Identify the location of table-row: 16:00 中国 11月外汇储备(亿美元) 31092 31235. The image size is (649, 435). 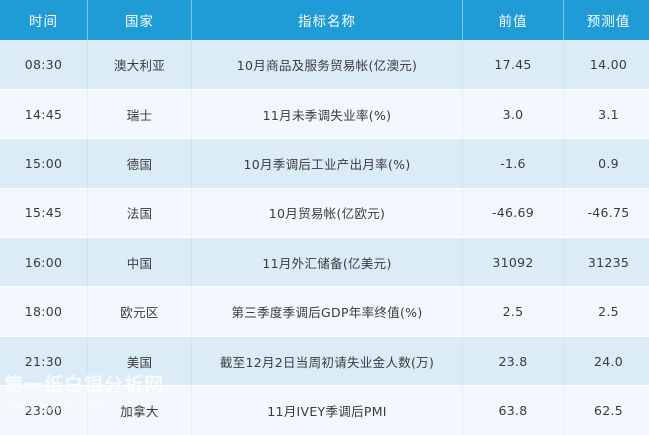
(324, 262).